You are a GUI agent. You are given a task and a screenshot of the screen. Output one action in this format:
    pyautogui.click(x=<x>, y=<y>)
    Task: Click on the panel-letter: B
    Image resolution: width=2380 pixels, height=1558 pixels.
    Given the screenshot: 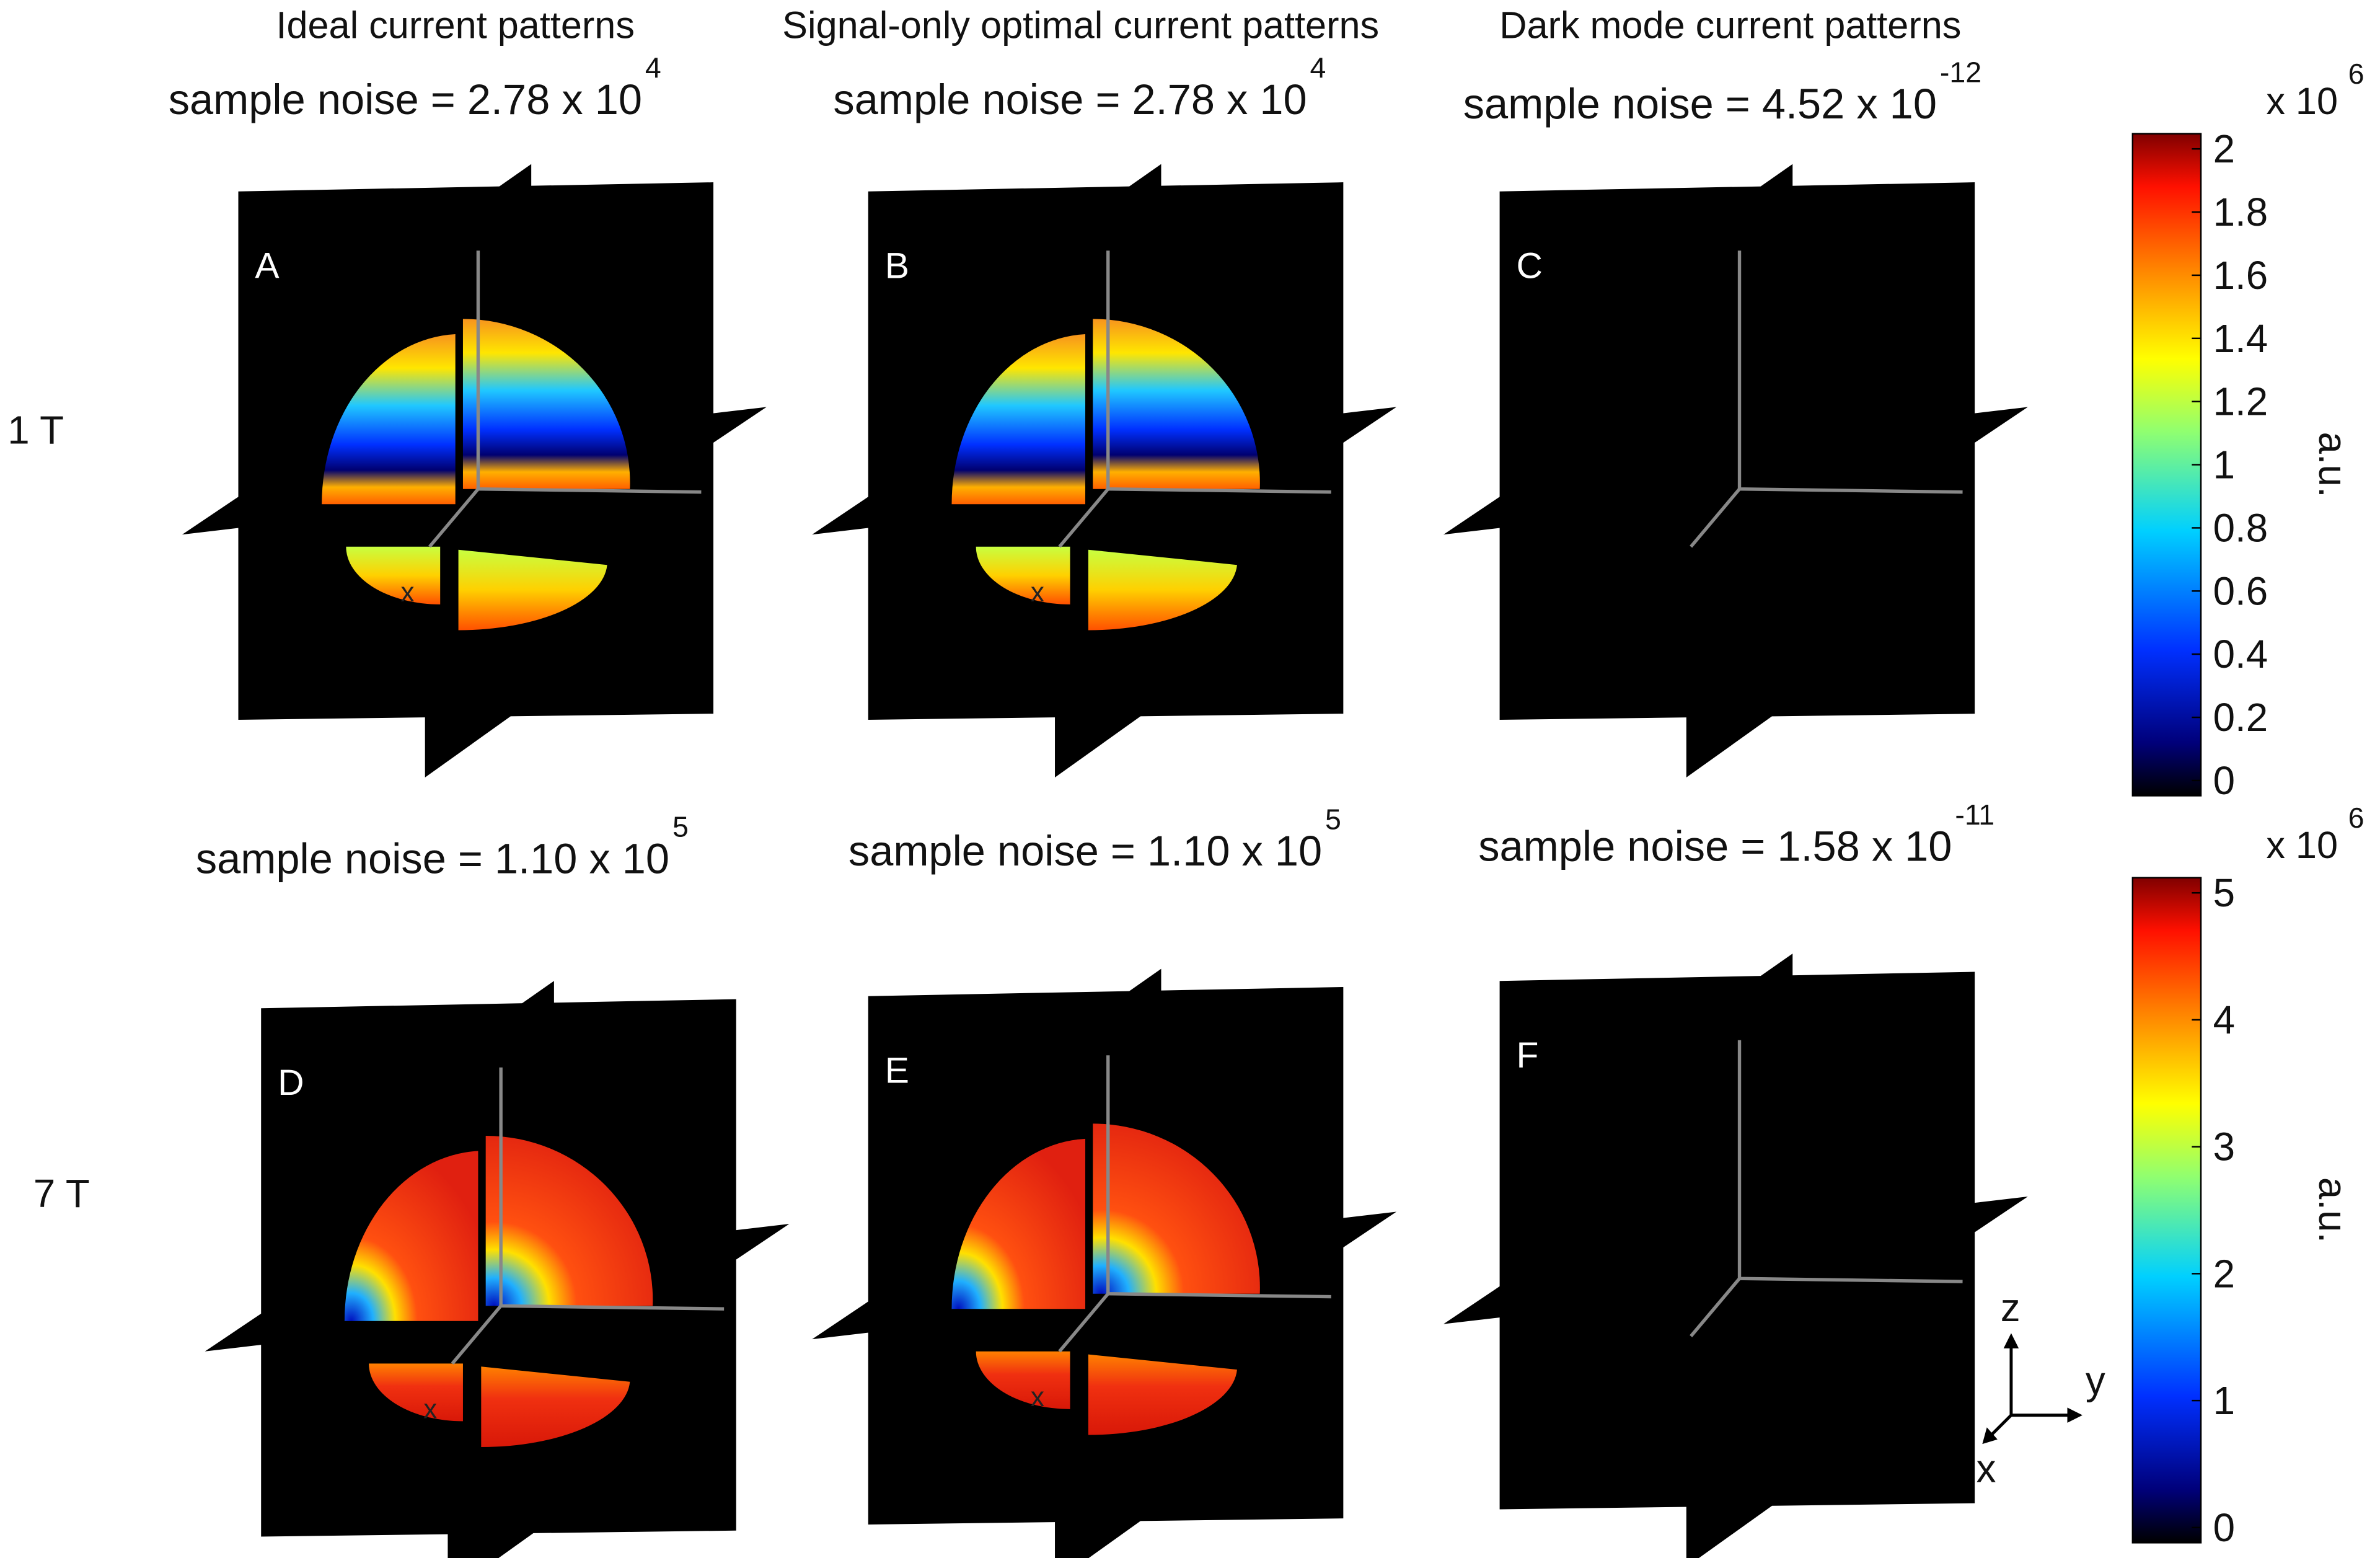 What is the action you would take?
    pyautogui.click(x=897, y=266)
    